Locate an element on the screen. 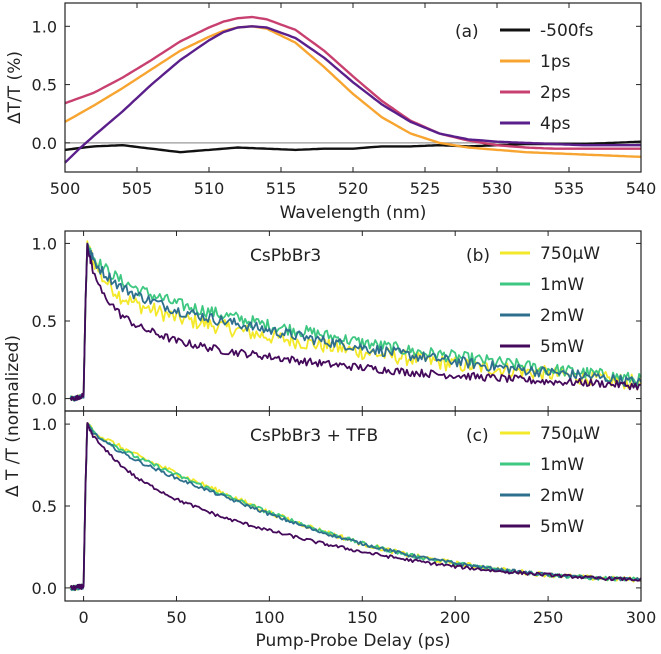 The width and height of the screenshot is (661, 654). panel-a-tag: (a) is located at coordinates (467, 32).